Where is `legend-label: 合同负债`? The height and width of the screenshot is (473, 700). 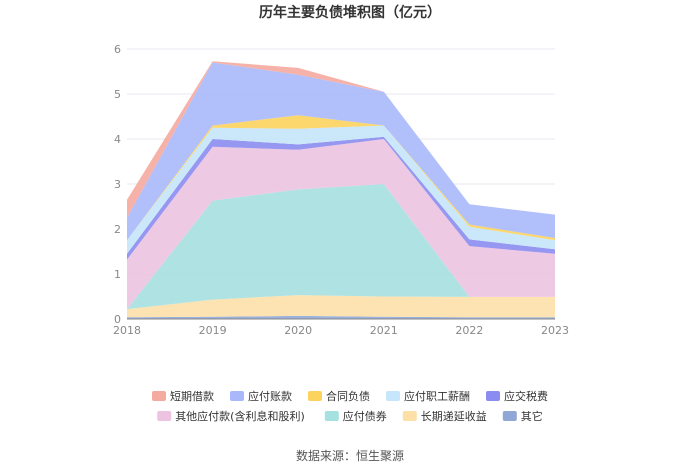 legend-label: 合同负债 is located at coordinates (348, 396).